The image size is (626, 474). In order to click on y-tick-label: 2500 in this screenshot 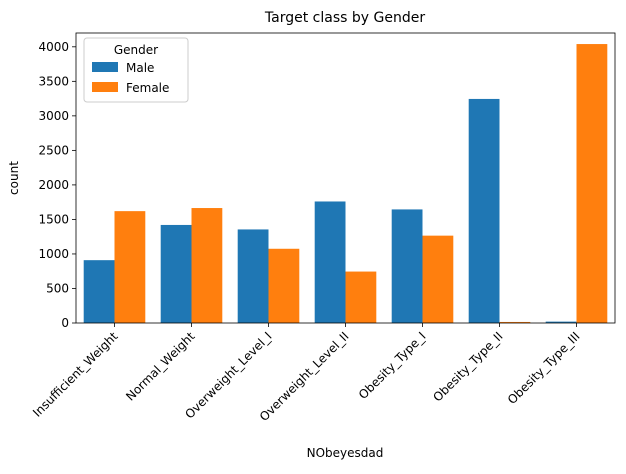, I will do `click(53, 150)`.